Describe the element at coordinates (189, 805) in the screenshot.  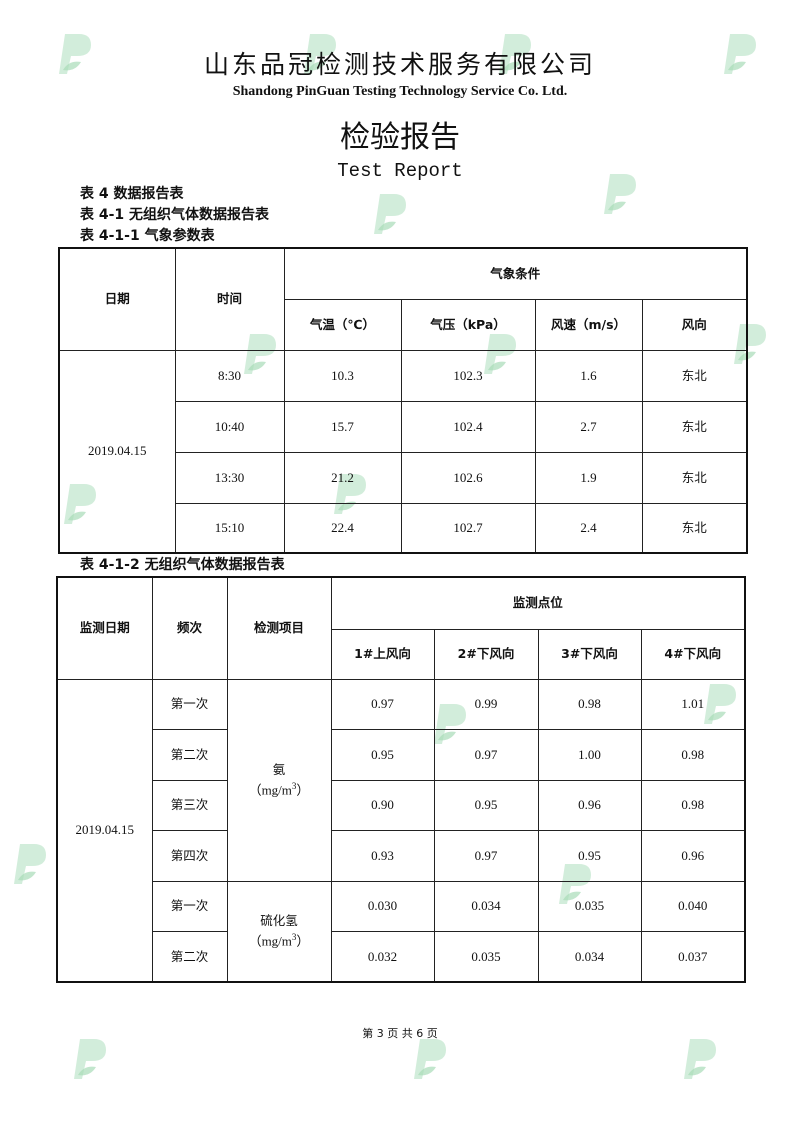
I see `frequency-cell: 第三次` at that location.